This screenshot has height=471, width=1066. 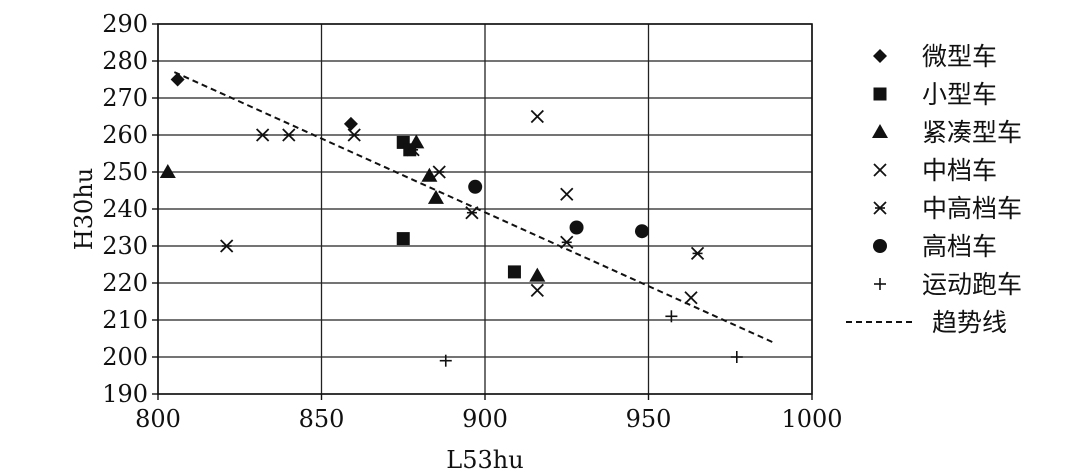 I want to click on x-axis-title: L53hu, so click(x=484, y=458).